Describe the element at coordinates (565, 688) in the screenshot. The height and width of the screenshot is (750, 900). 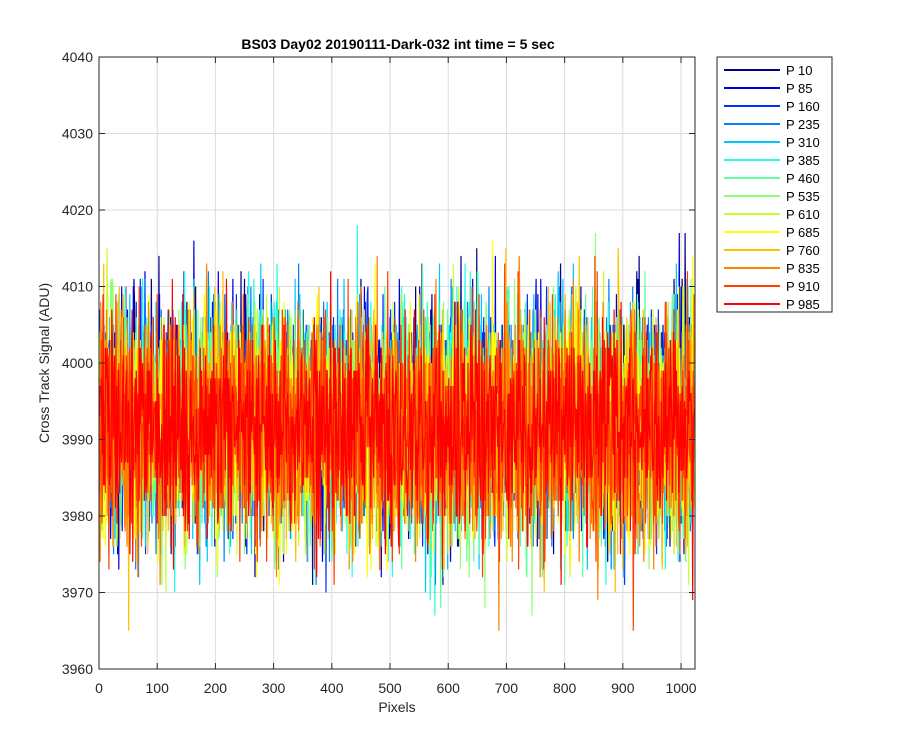
I see `x-tick-label: 800` at that location.